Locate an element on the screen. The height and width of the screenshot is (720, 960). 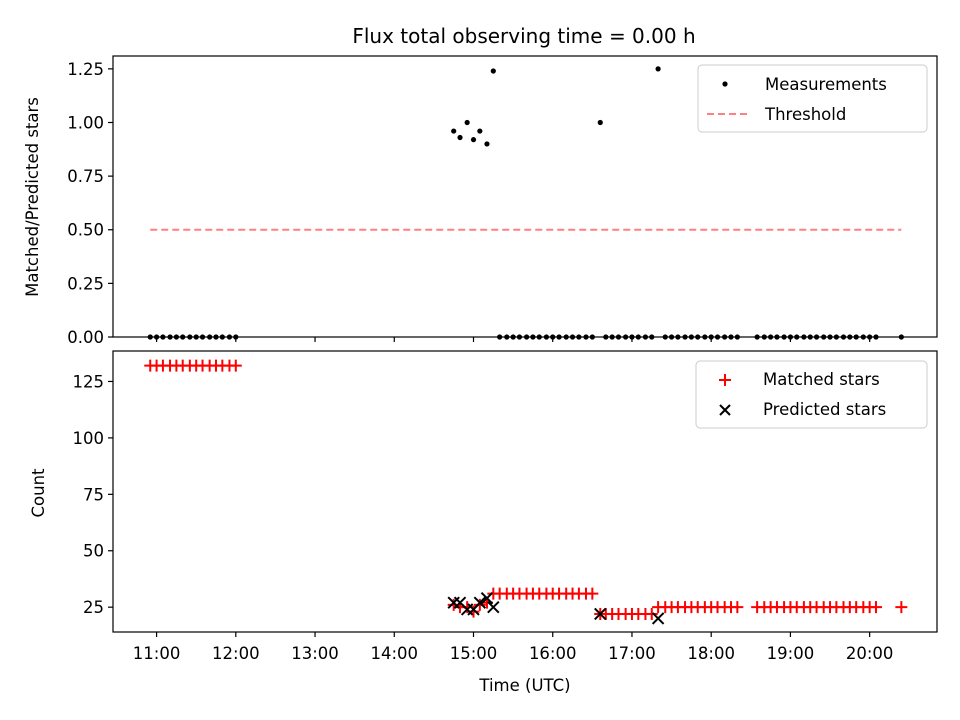
bottom-x-tick-label: 19:00 is located at coordinates (791, 653).